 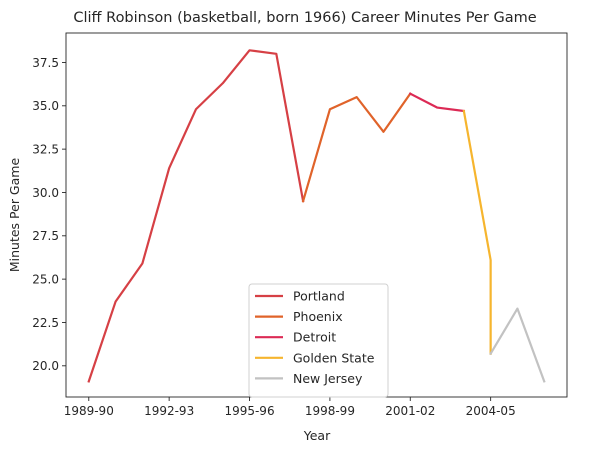 I want to click on y-tick-label-3: 27.5, so click(x=45, y=236).